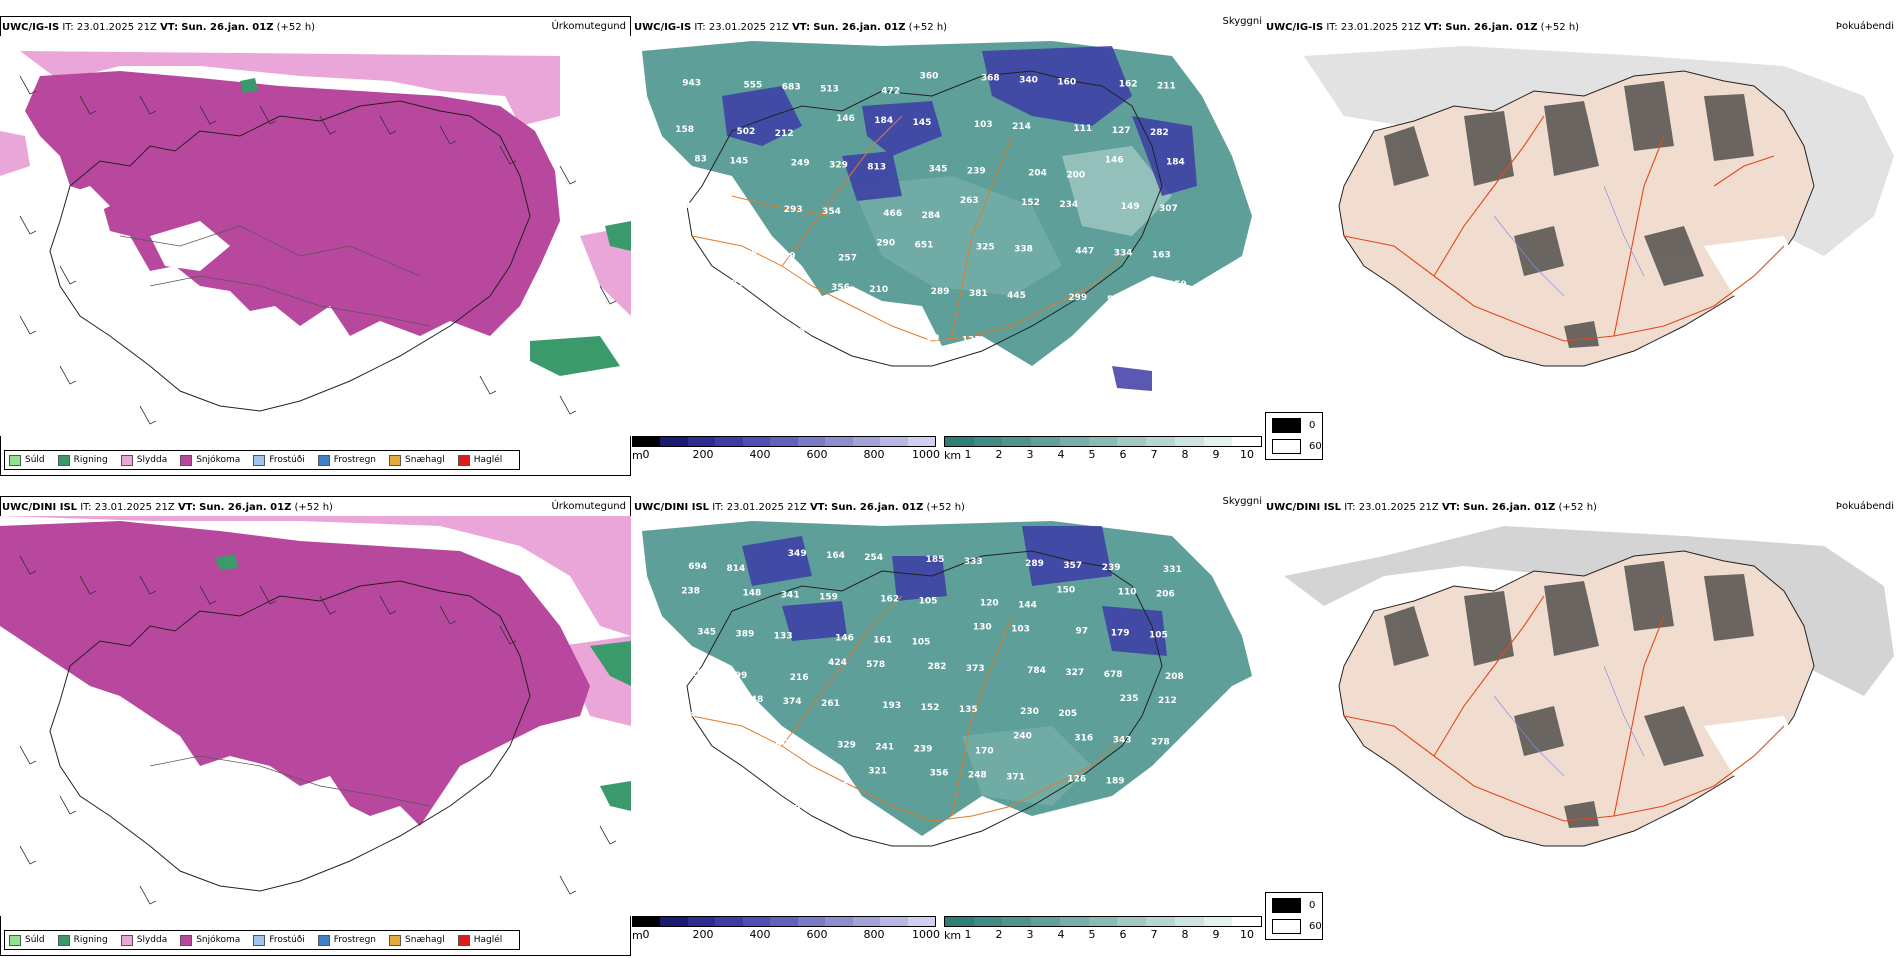 The image size is (1900, 958). Describe the element at coordinates (637, 935) in the screenshot. I see `colorbar-unit: m` at that location.